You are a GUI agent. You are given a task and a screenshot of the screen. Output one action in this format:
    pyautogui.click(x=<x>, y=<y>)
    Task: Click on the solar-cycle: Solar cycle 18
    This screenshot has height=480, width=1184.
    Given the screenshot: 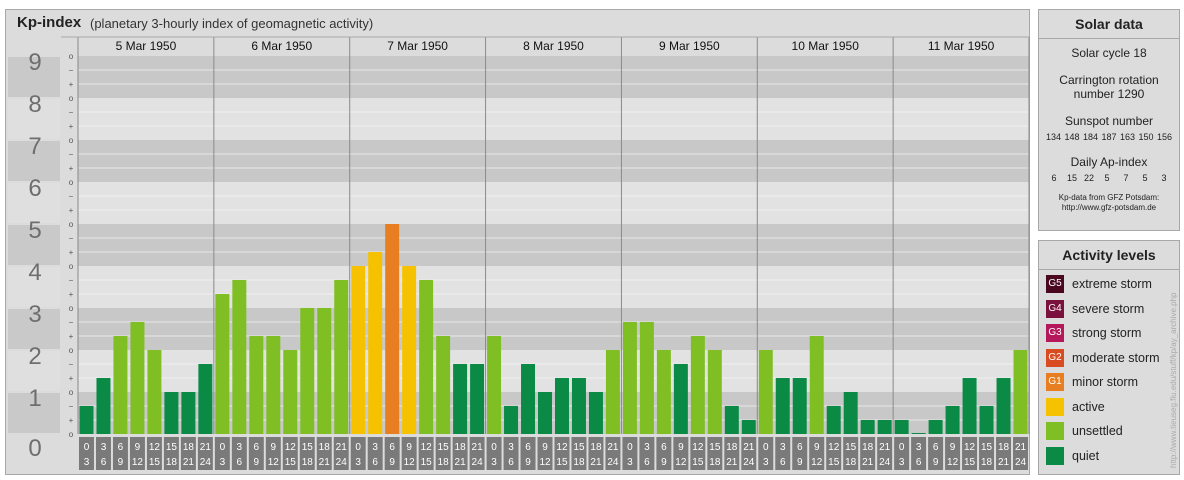 What is the action you would take?
    pyautogui.click(x=1109, y=53)
    